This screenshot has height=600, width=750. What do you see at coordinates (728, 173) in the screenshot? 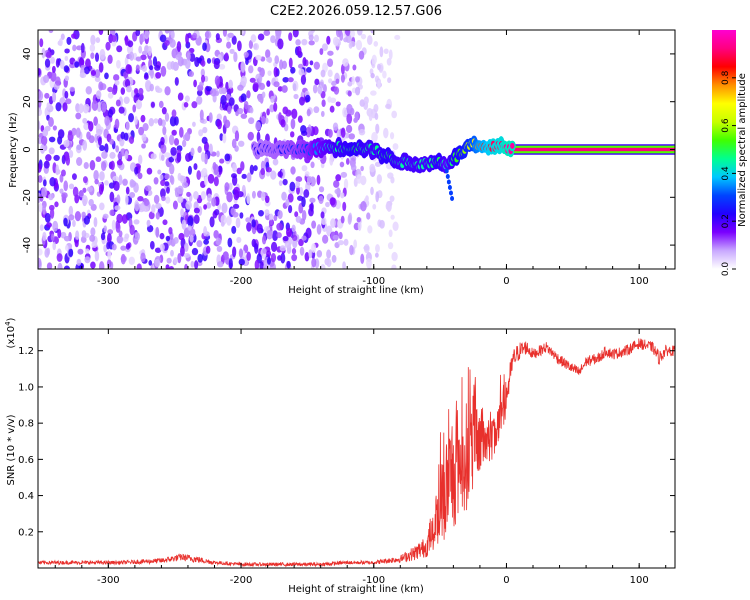
I see `colorbar-ticks: 0.0 0.2 0.4 0.6 0.8` at bounding box center [728, 173].